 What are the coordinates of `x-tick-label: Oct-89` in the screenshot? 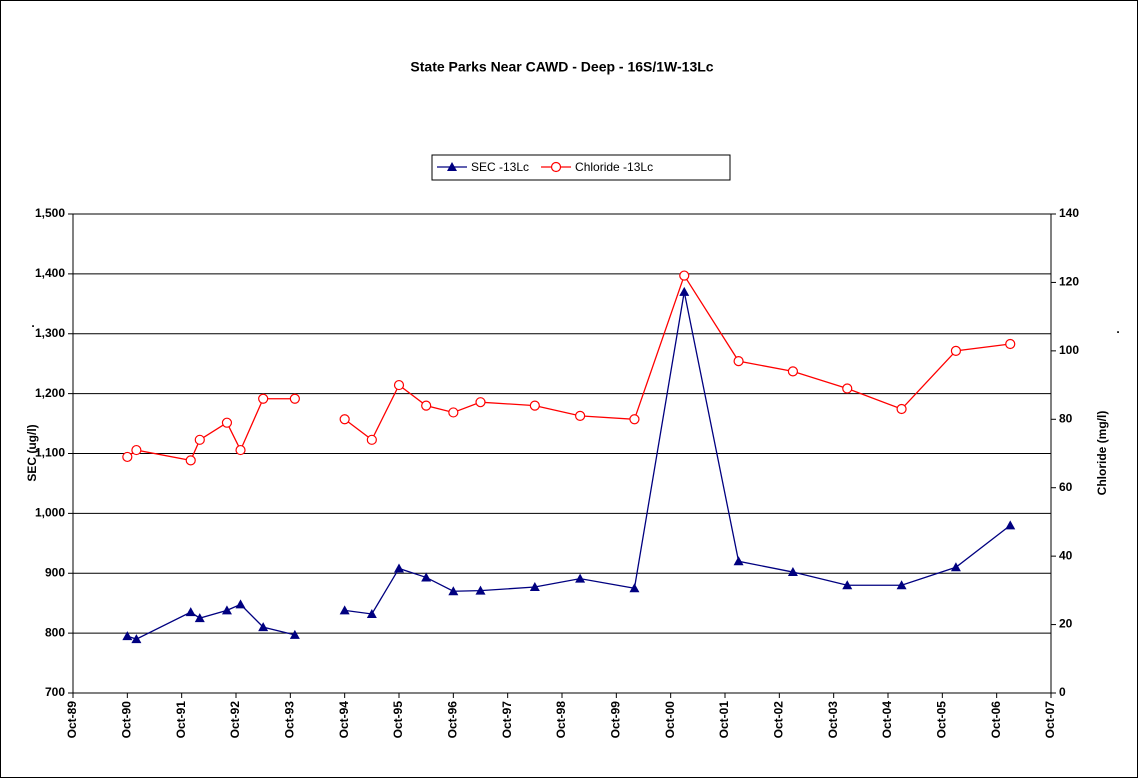 It's located at (72, 720).